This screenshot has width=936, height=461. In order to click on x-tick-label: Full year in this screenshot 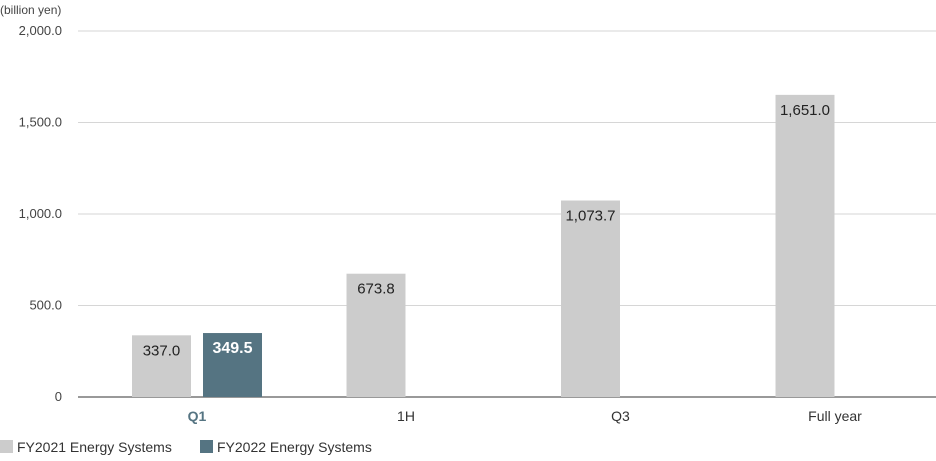, I will do `click(835, 416)`.